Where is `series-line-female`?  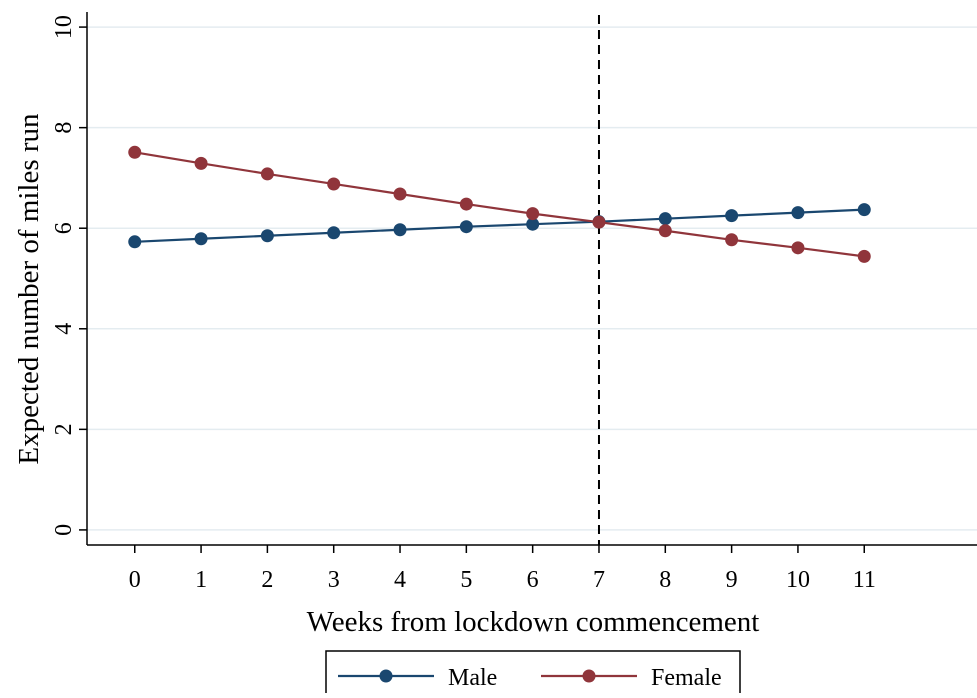
series-line-female is located at coordinates (499, 204).